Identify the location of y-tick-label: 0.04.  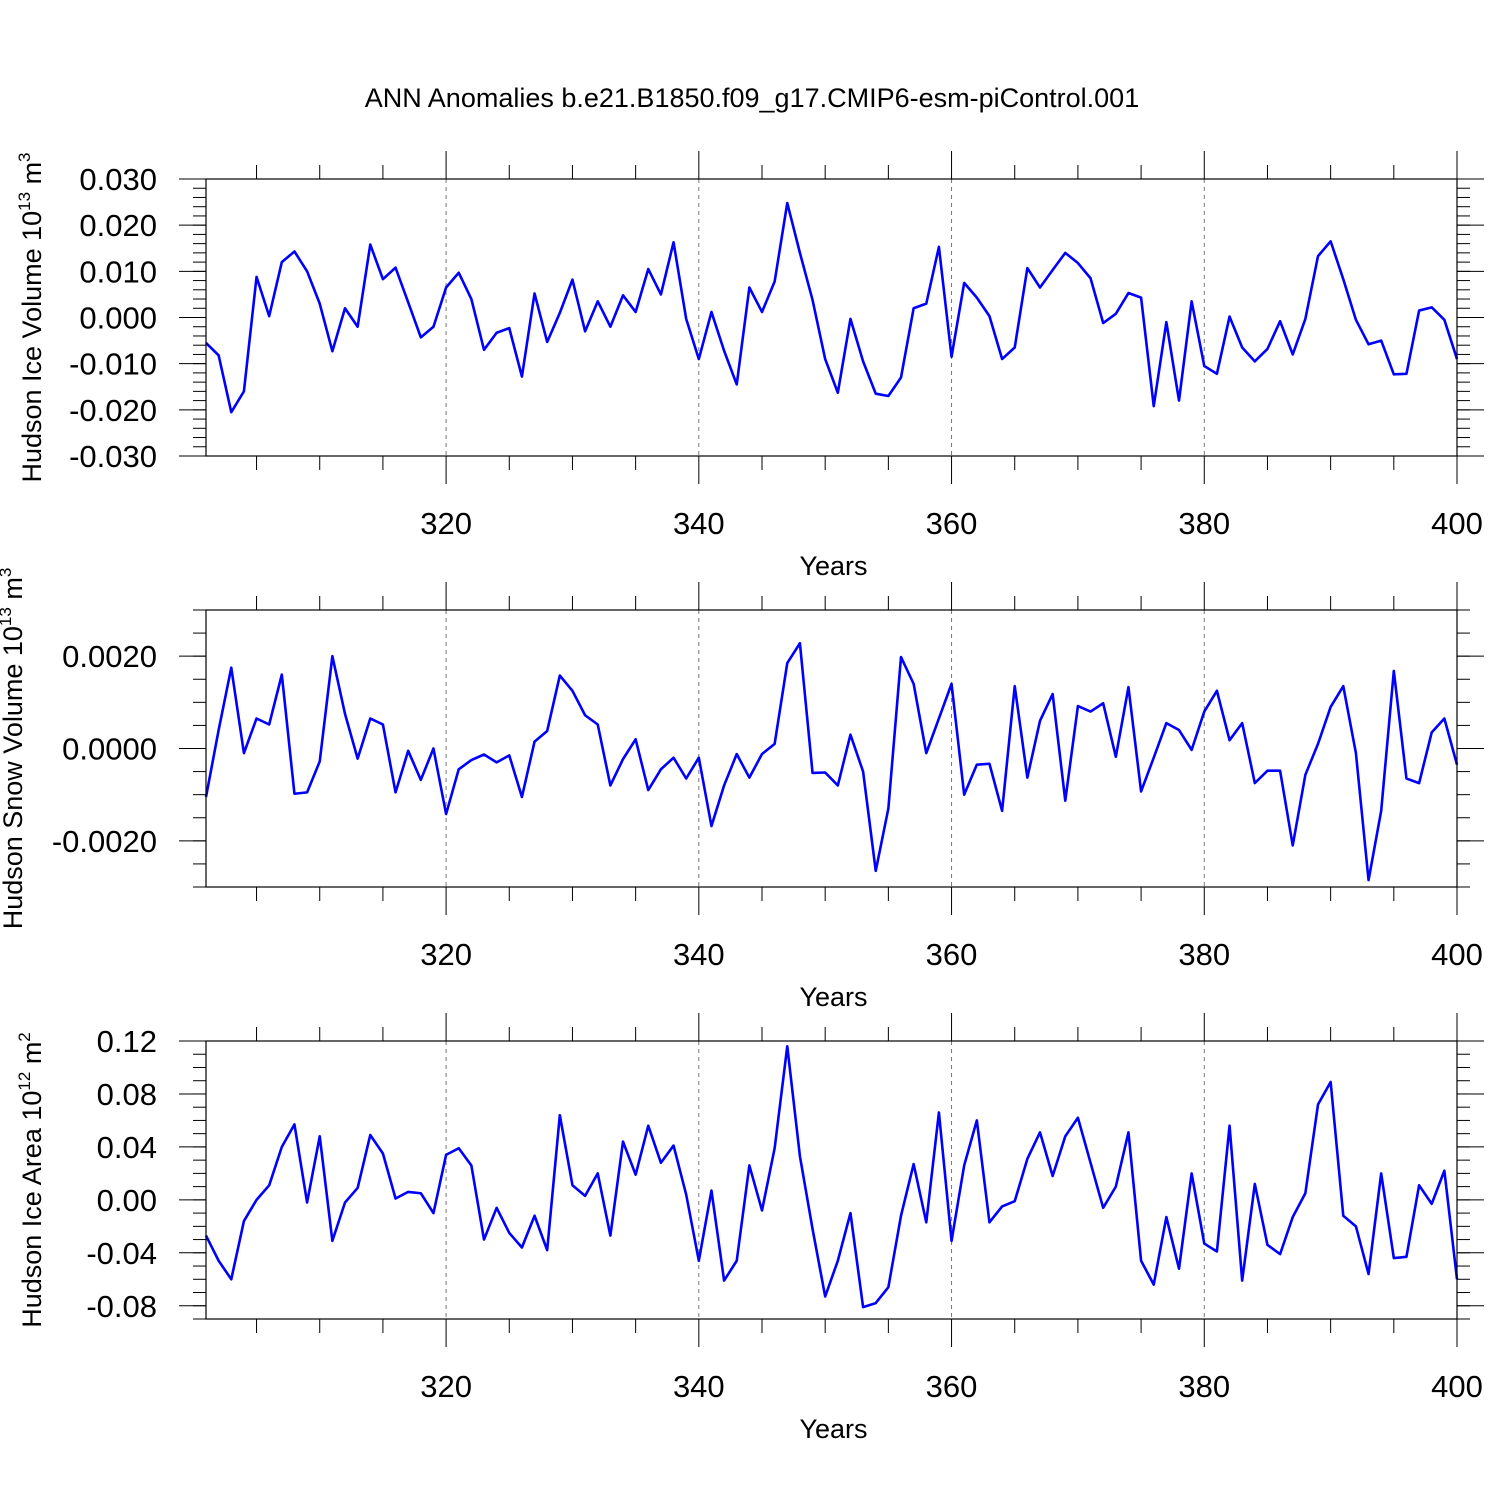
(127, 1147).